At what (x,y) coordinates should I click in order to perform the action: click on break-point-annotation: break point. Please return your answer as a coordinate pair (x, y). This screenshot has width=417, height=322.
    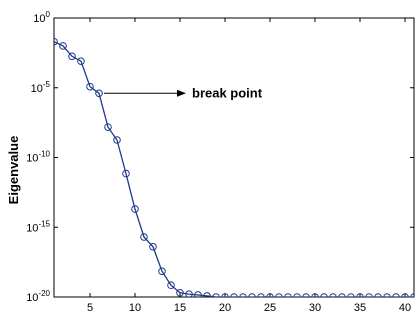
    Looking at the image, I should click on (183, 92).